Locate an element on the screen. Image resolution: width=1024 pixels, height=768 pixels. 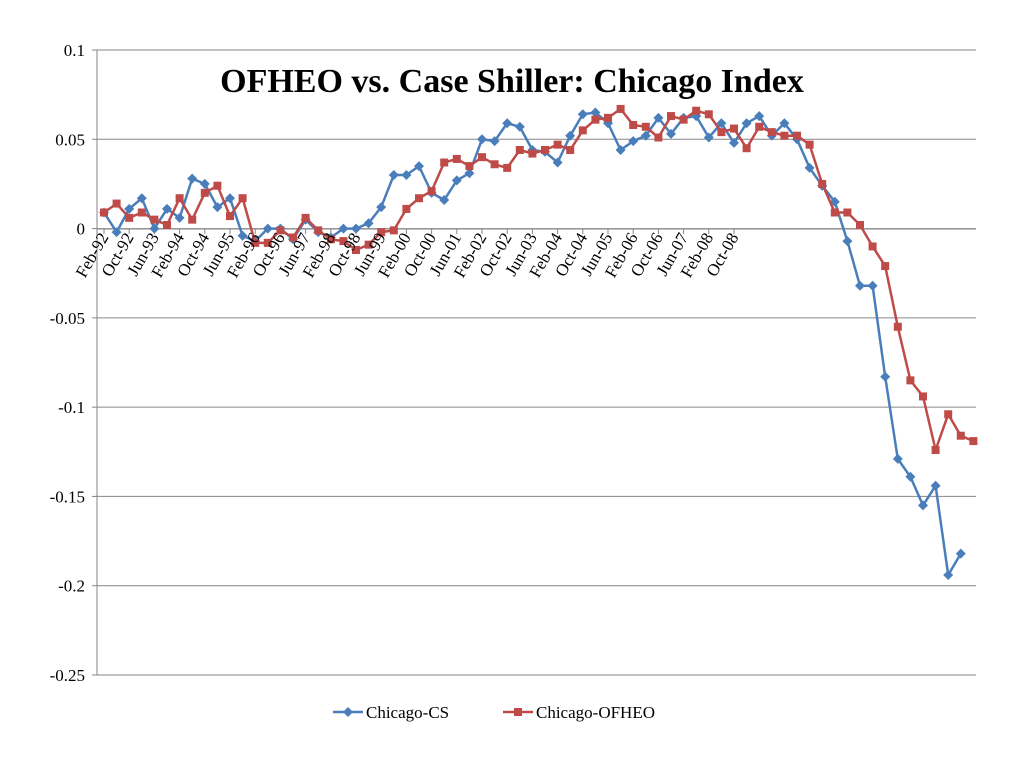
y-tick-label: -0.1 is located at coordinates (71, 407).